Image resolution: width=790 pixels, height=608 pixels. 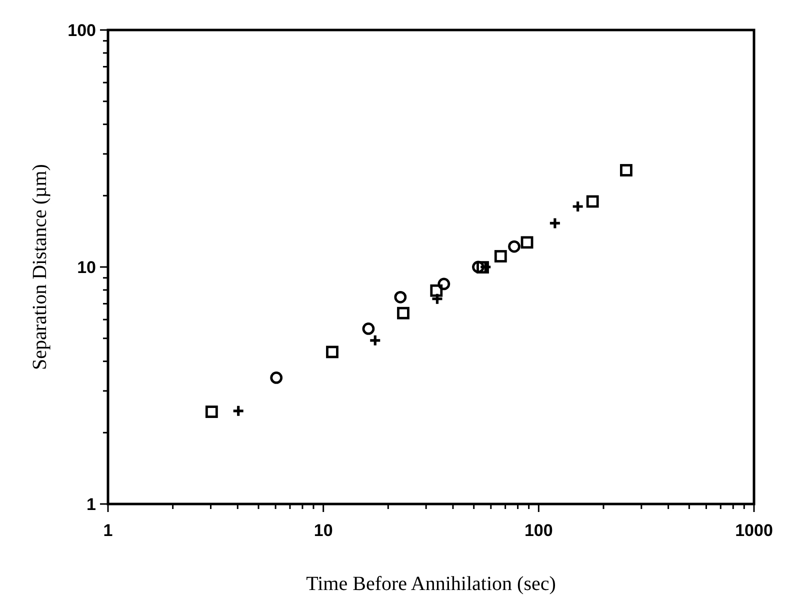 I want to click on x-tick-label: 1000, so click(x=754, y=530).